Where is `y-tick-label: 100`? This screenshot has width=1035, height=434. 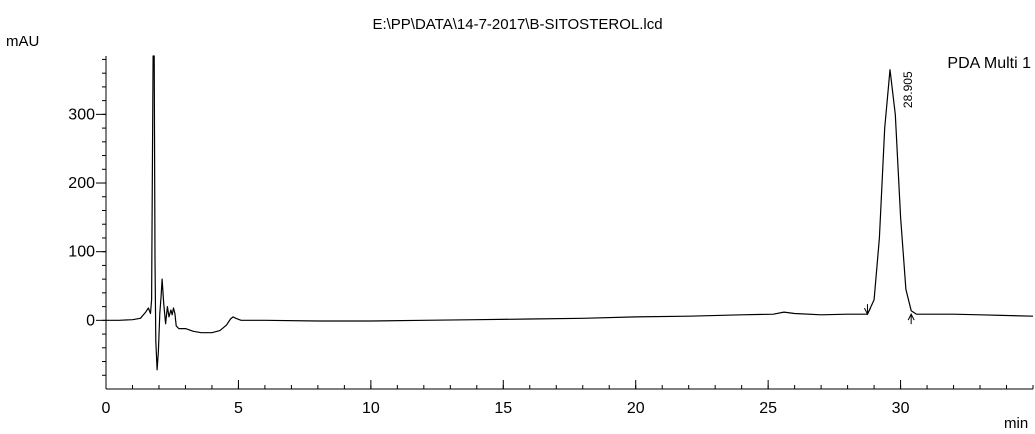 y-tick-label: 100 is located at coordinates (81, 252).